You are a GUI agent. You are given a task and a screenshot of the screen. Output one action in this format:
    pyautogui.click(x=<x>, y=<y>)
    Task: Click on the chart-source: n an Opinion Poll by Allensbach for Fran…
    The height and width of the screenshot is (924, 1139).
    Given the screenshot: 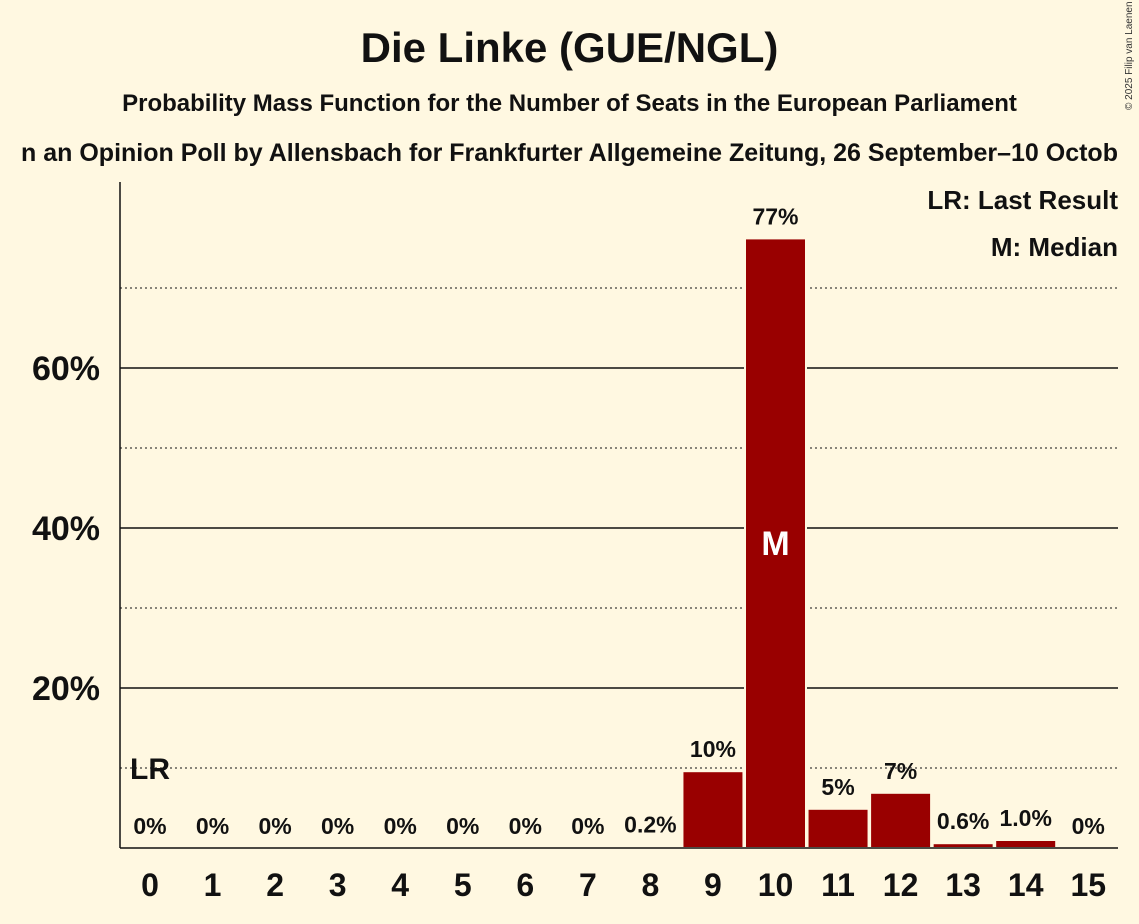 What is the action you would take?
    pyautogui.click(x=569, y=153)
    